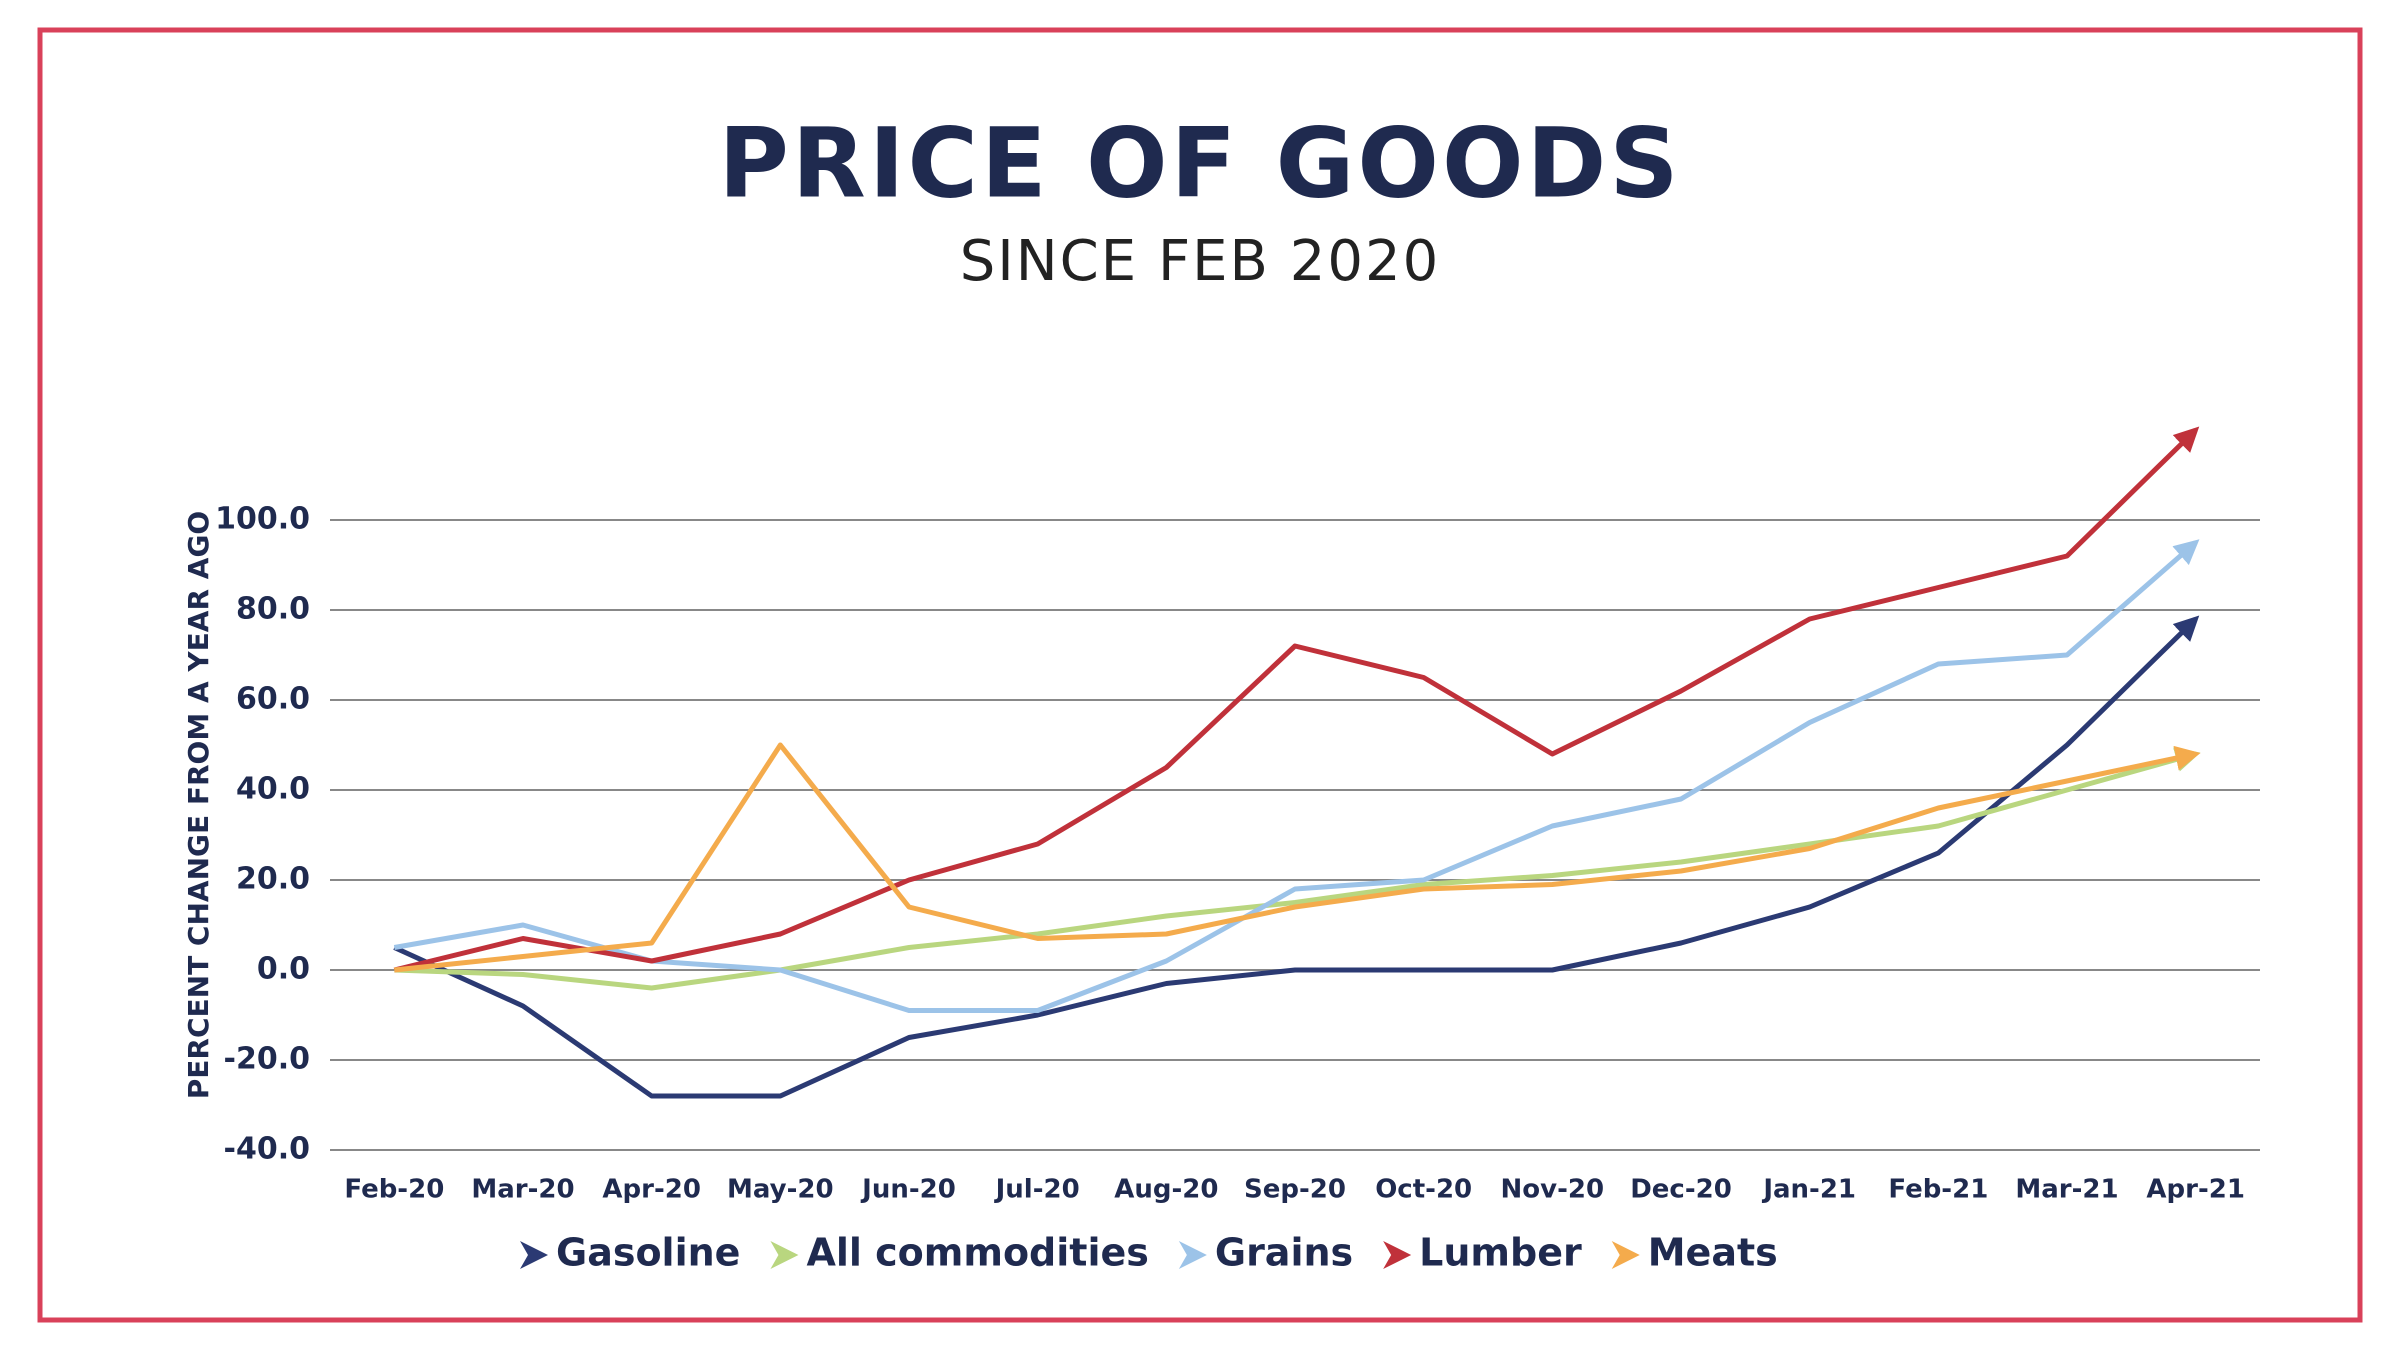  I want to click on x-tick-label: May-20, so click(780, 1190).